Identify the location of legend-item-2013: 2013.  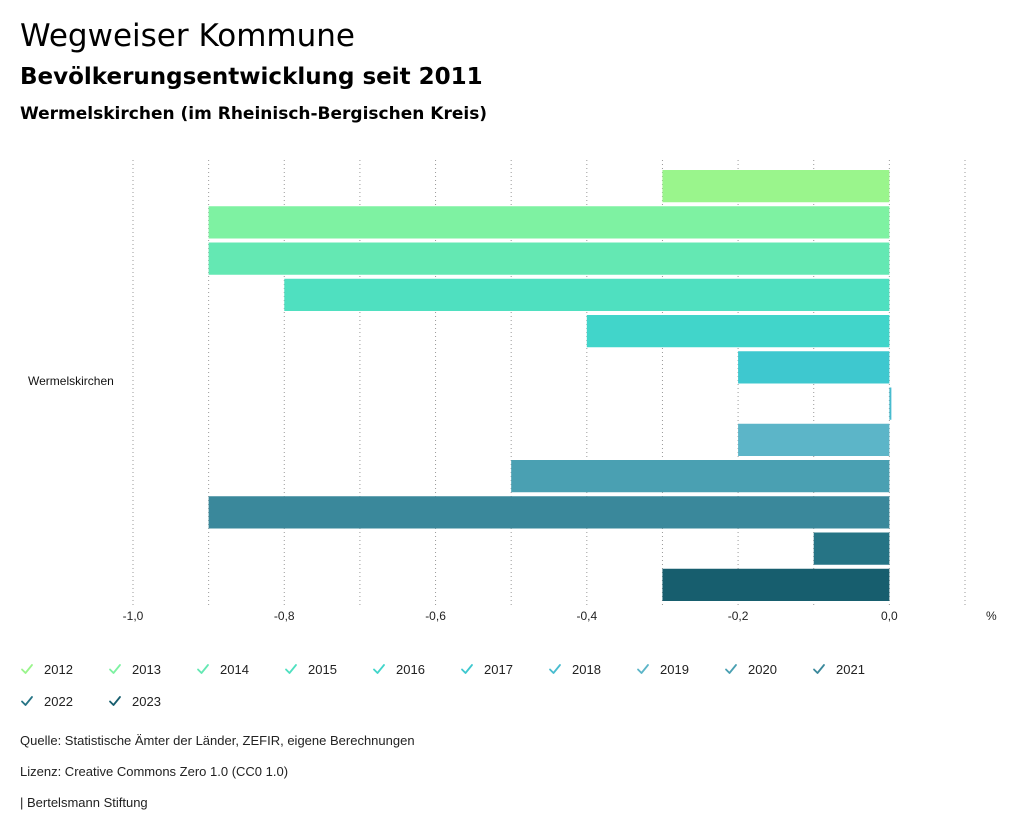
(134, 669).